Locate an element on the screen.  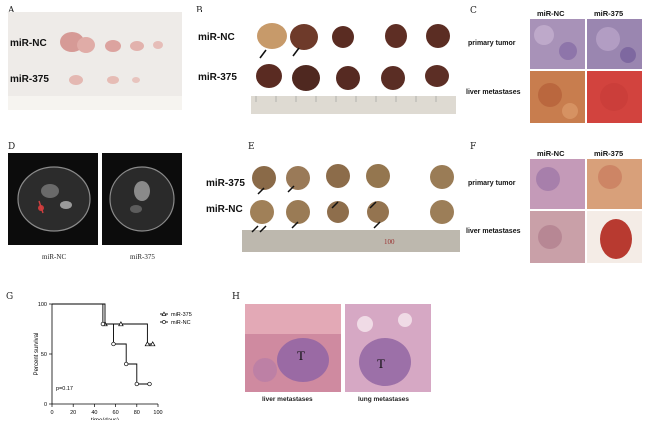
x-tick-label: 40 is located at coordinates (94, 413).